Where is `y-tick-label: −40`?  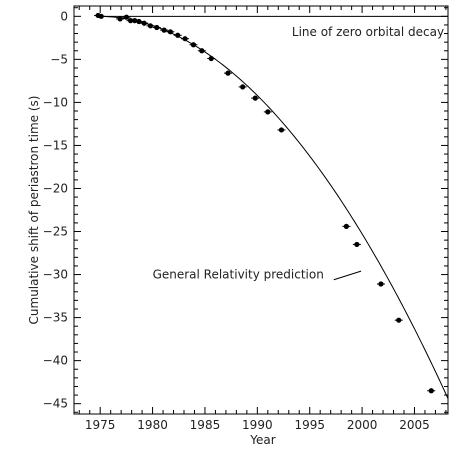 y-tick-label: −40 is located at coordinates (55, 361).